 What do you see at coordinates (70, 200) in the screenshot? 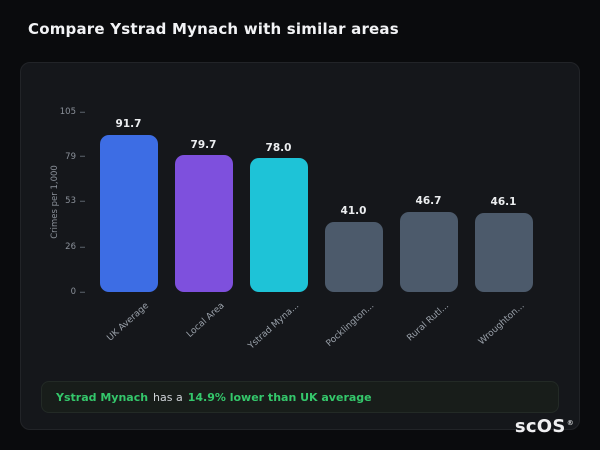
I see `y-tick-label: 53` at bounding box center [70, 200].